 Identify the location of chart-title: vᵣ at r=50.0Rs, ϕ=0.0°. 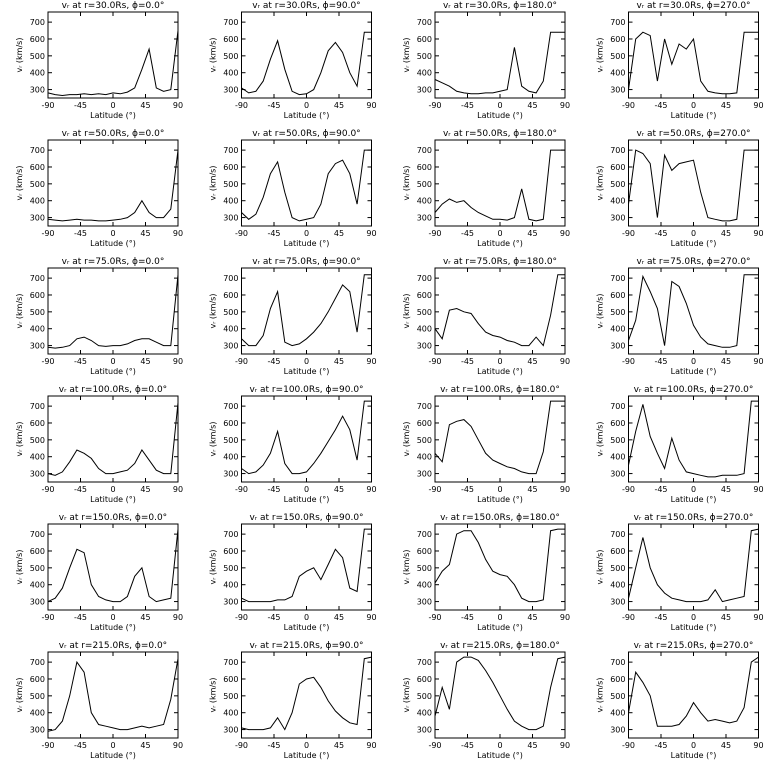
(113, 134).